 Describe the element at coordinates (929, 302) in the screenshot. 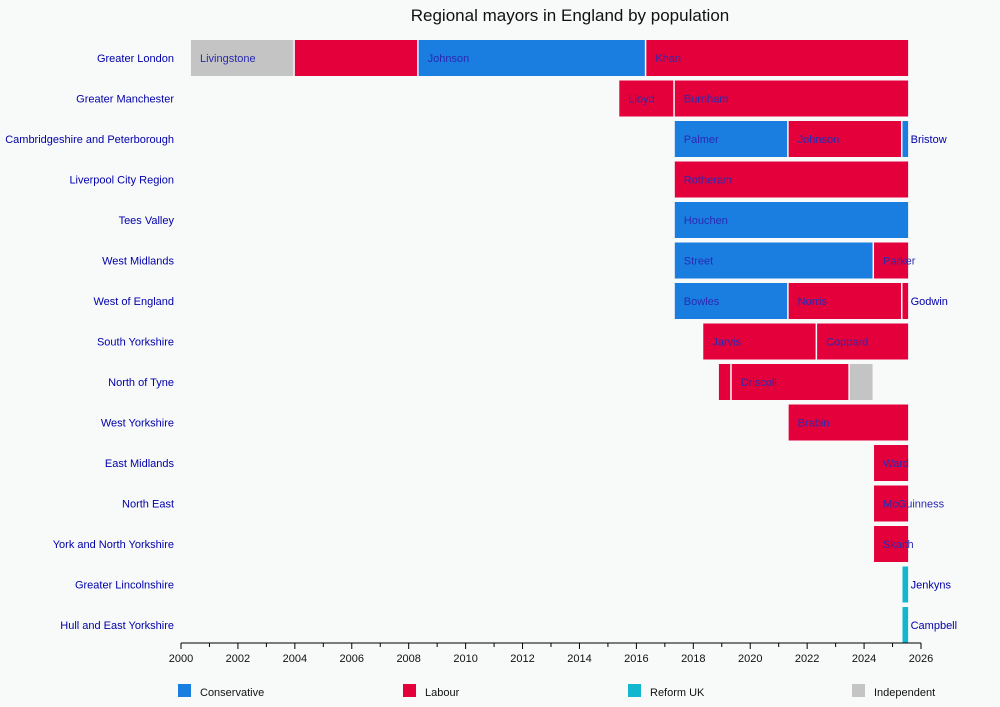

I see `mayor-label: Godwin` at that location.